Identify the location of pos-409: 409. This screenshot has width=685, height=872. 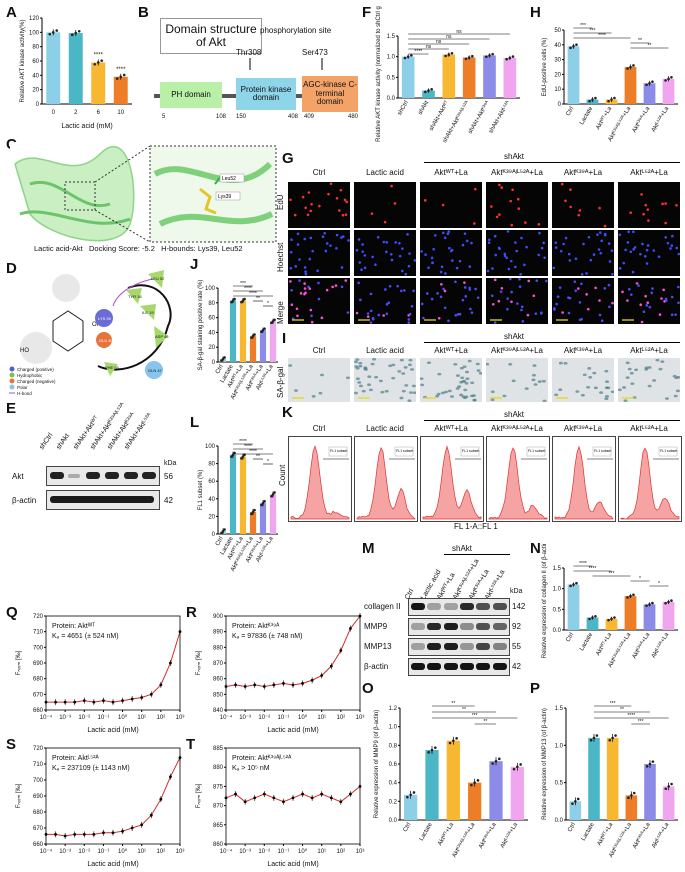
(309, 117).